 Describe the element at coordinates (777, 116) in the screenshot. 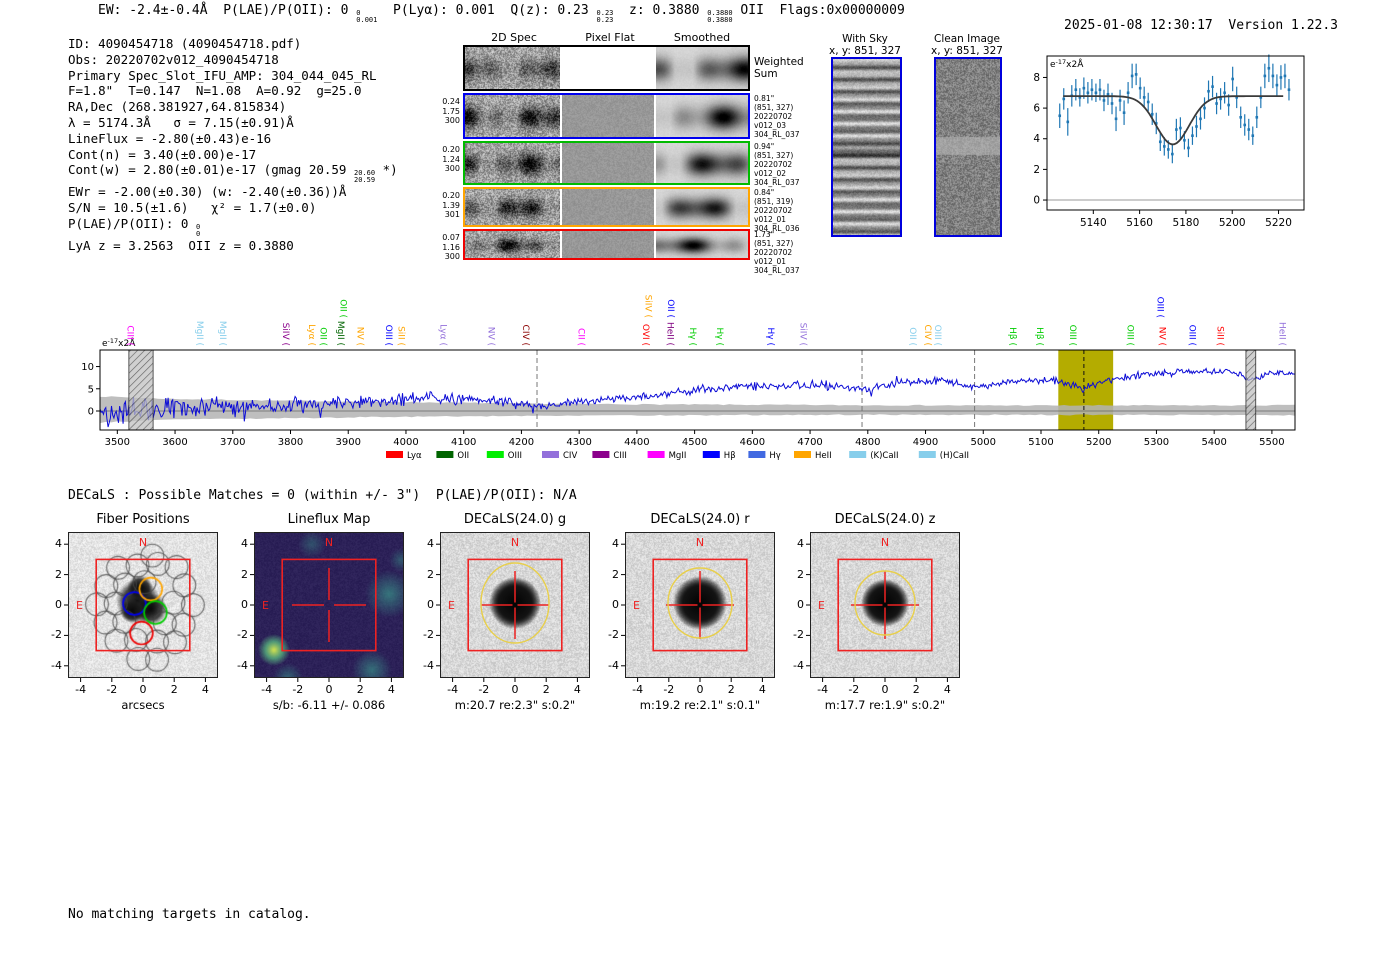

I see `spec2d-row-right-labels: 0.81" (851, 327) 20220702 v012_03 304_RL_037` at that location.